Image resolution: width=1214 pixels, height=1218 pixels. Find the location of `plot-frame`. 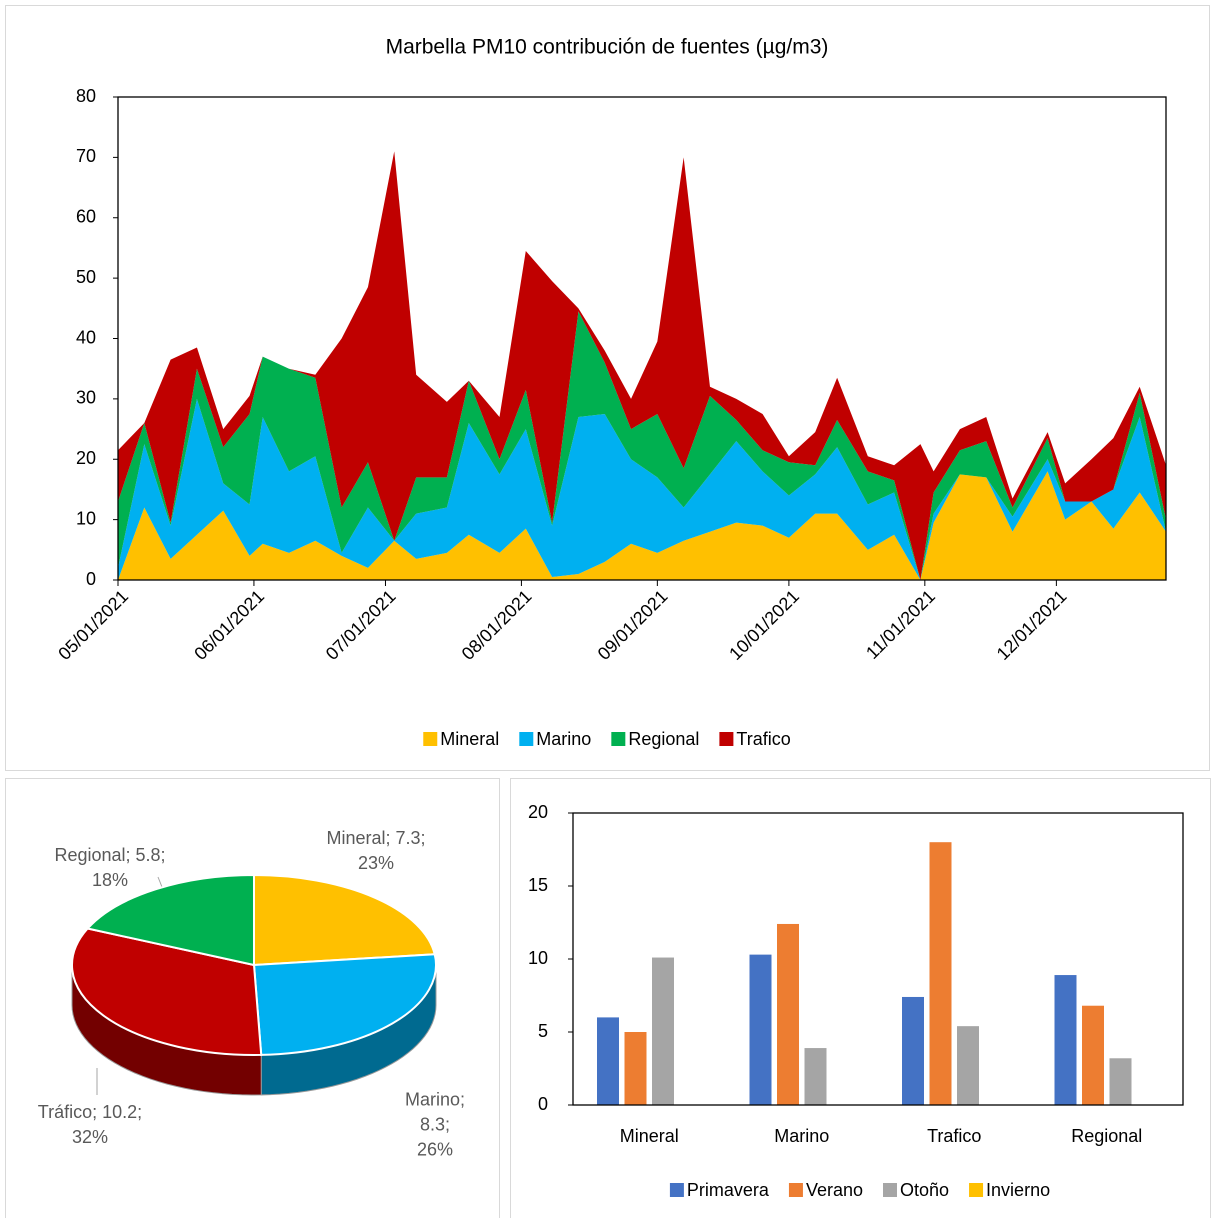

plot-frame is located at coordinates (878, 959).